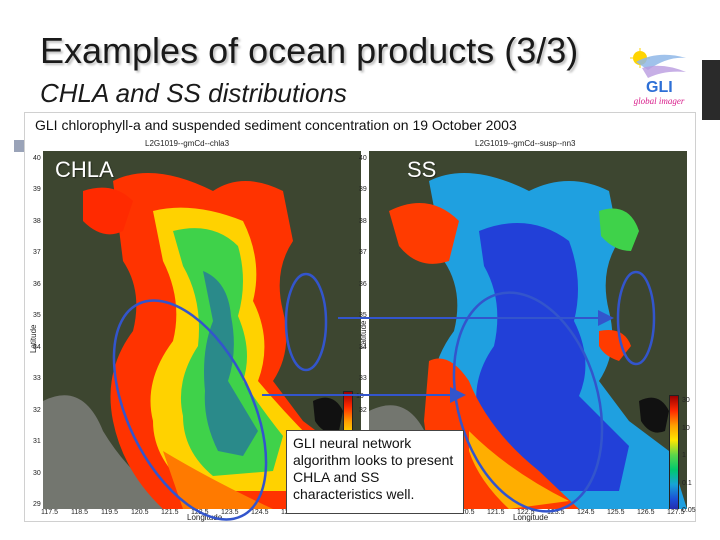 Image resolution: width=720 pixels, height=540 pixels. I want to click on left-lon-tick-1: 118.5, so click(79, 512).